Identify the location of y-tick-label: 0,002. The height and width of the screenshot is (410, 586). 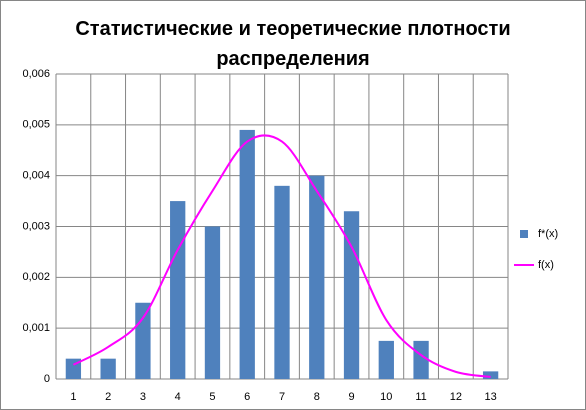
(36, 277).